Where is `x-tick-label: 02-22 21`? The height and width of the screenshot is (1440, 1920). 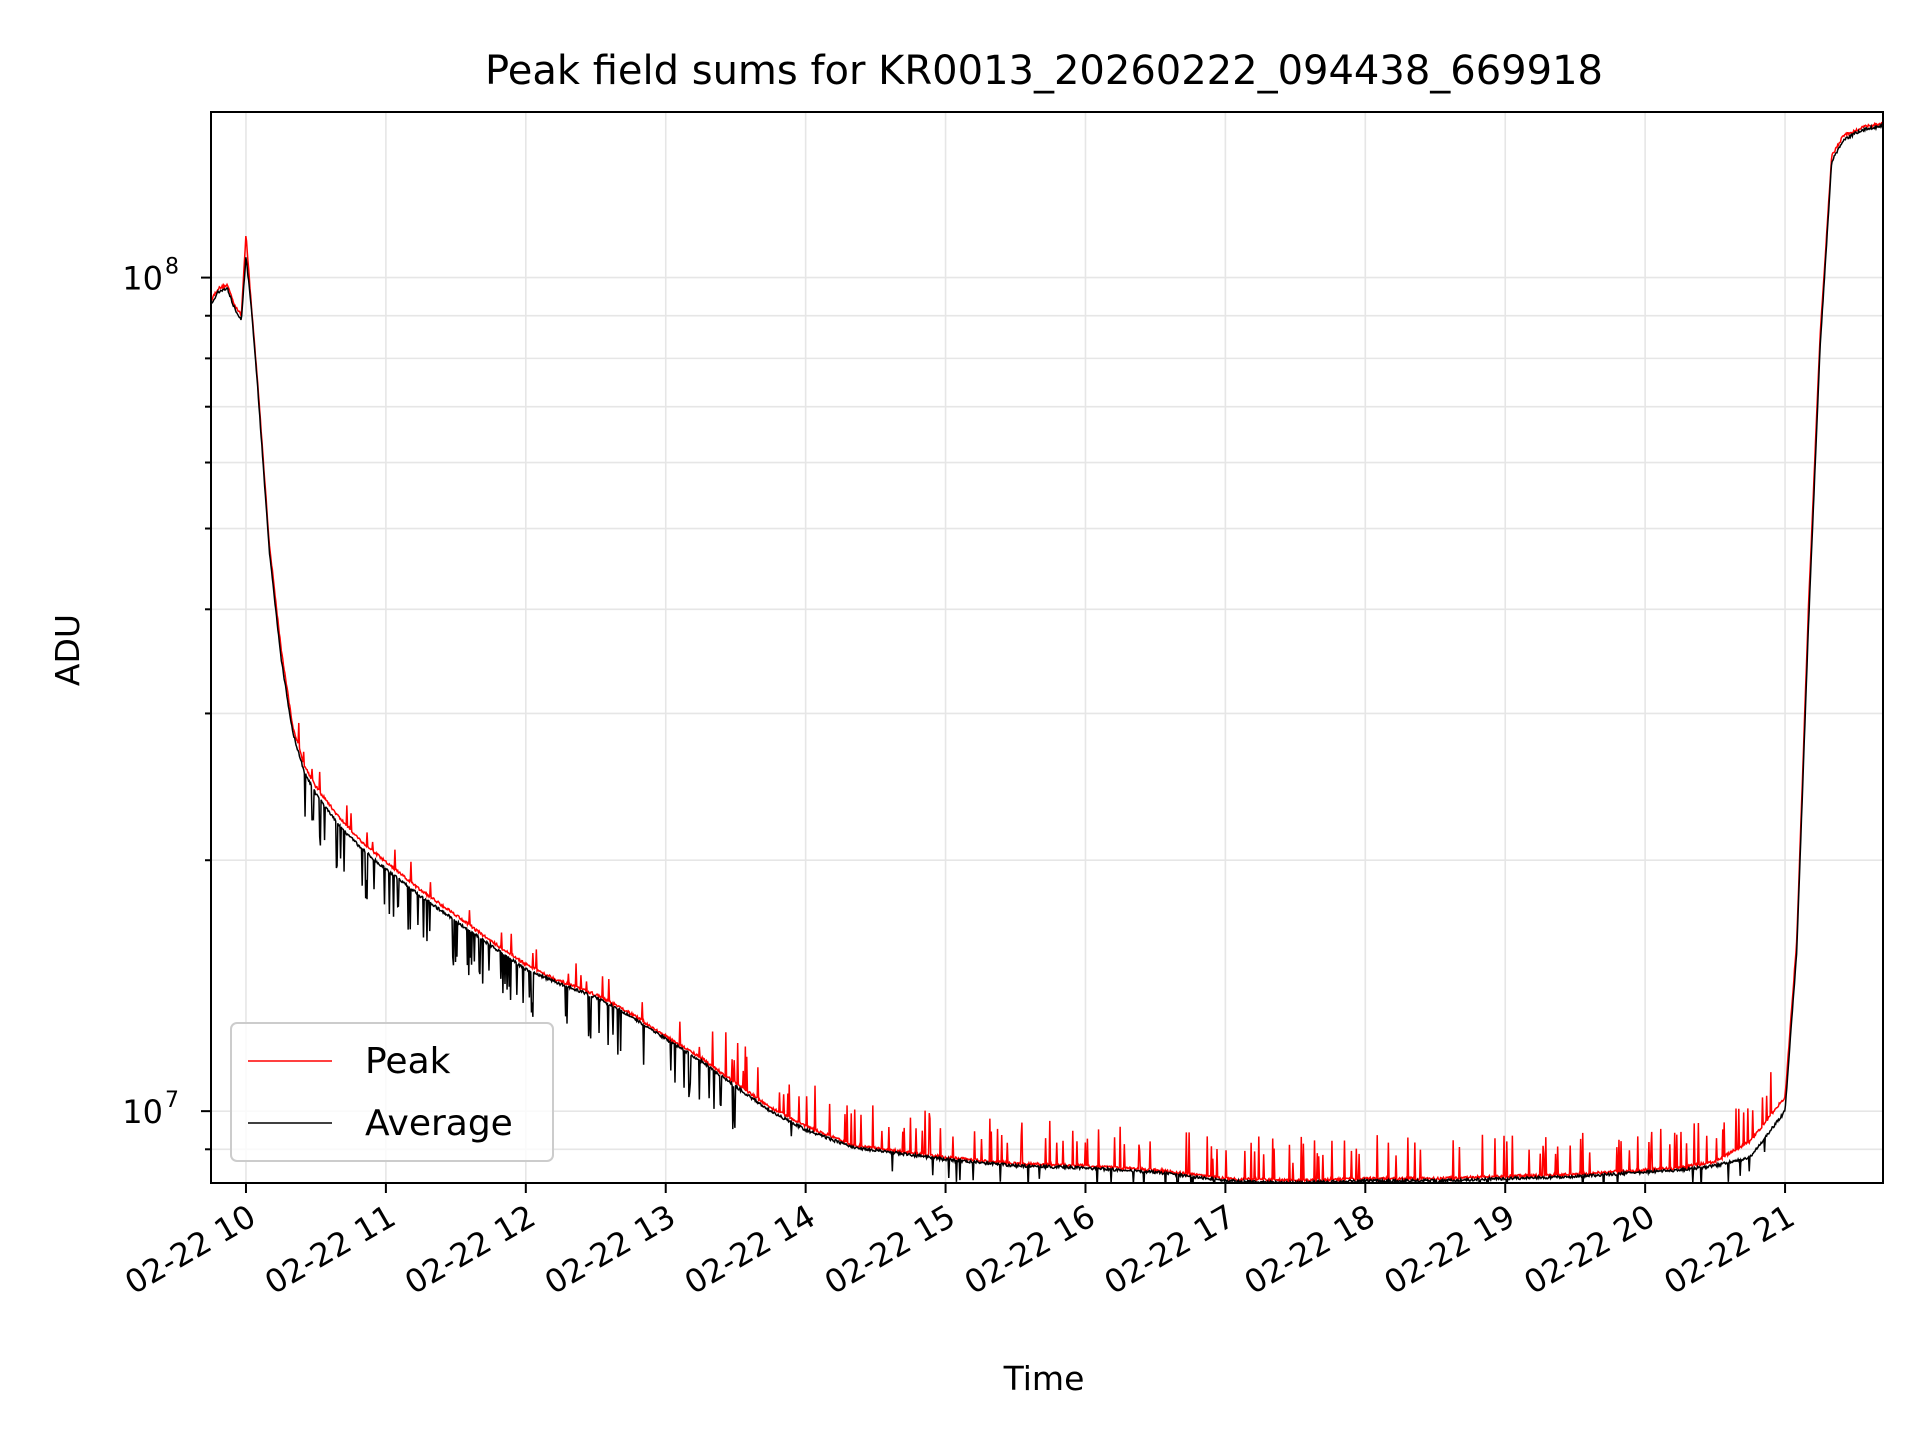
x-tick-label: 02-22 21 is located at coordinates (1729, 1249).